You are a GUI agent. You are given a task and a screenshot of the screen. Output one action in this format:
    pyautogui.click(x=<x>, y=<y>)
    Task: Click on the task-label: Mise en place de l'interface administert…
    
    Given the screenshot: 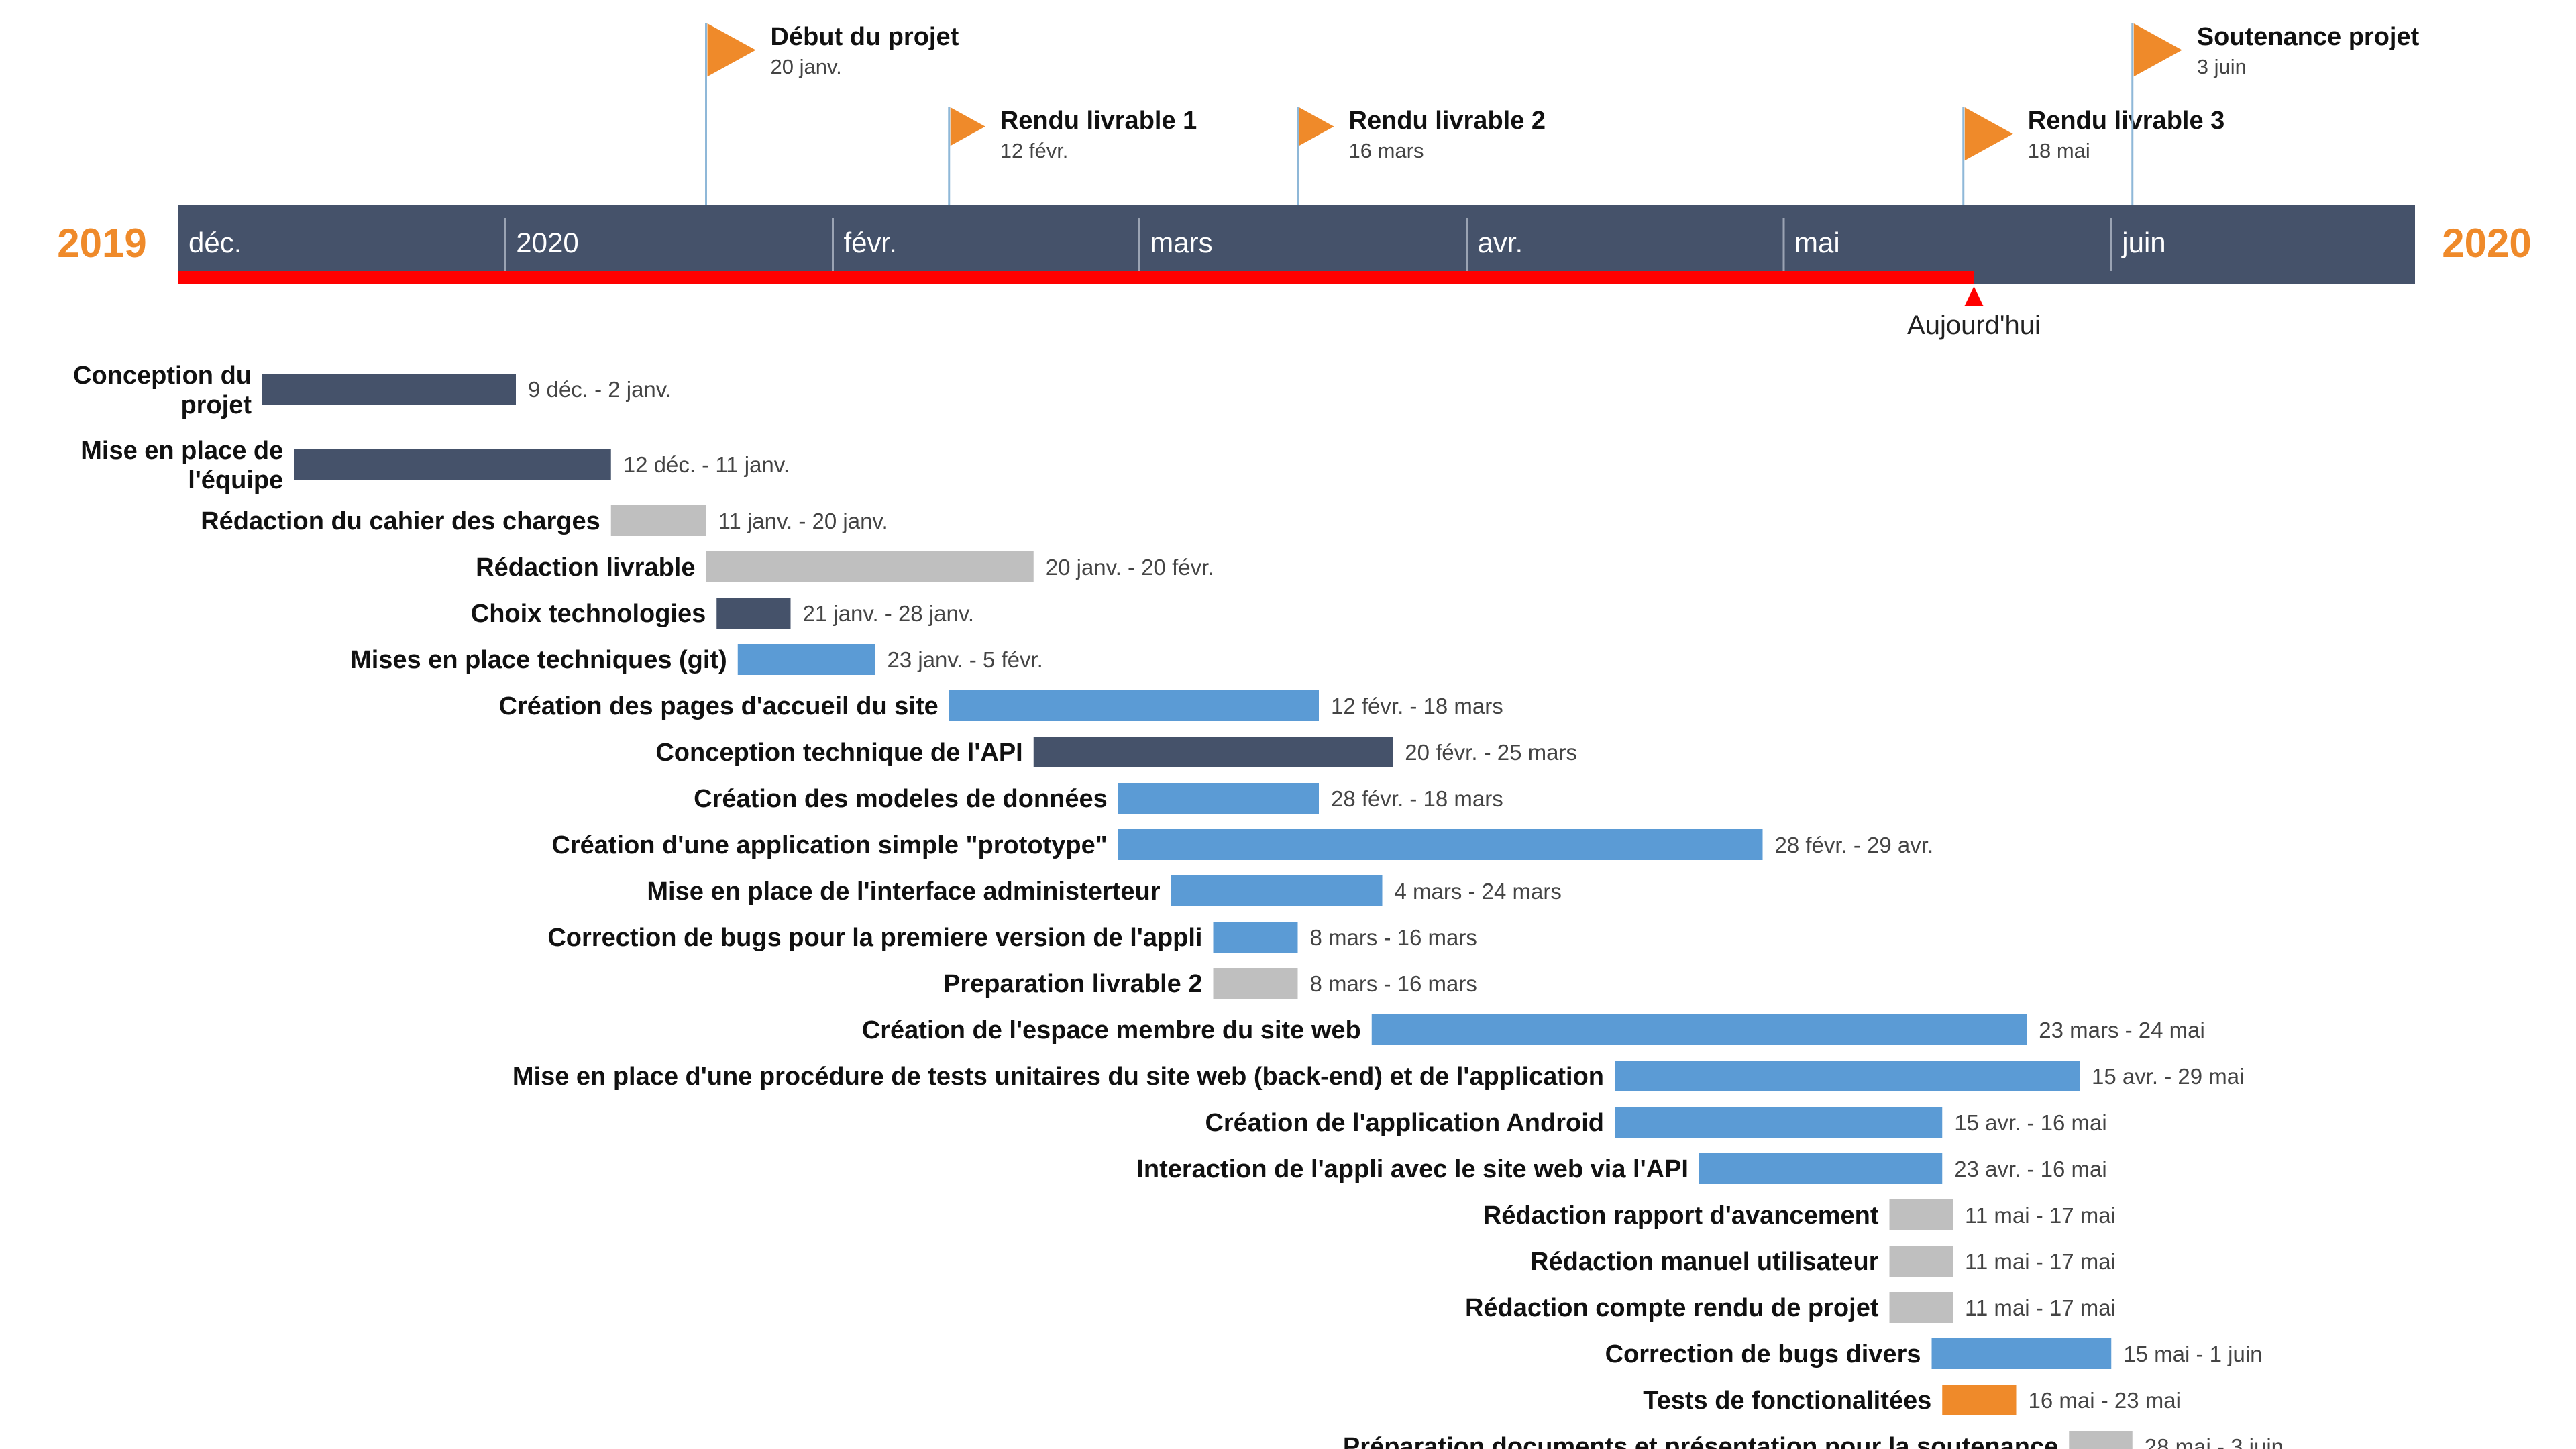 What is the action you would take?
    pyautogui.click(x=903, y=891)
    